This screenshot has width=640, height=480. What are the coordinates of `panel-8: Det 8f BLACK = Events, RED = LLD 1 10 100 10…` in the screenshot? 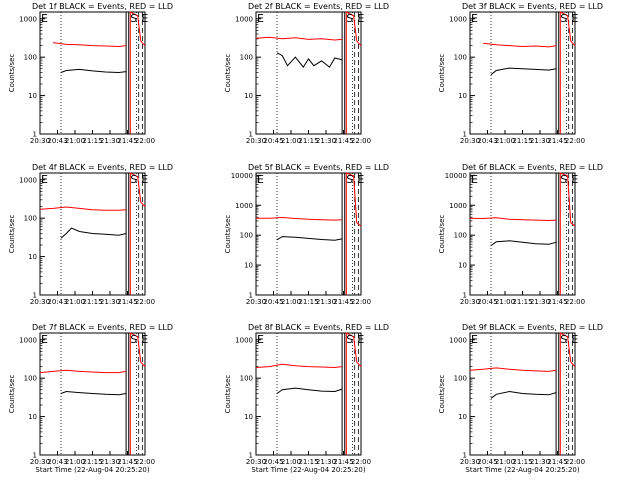 It's located at (306, 398).